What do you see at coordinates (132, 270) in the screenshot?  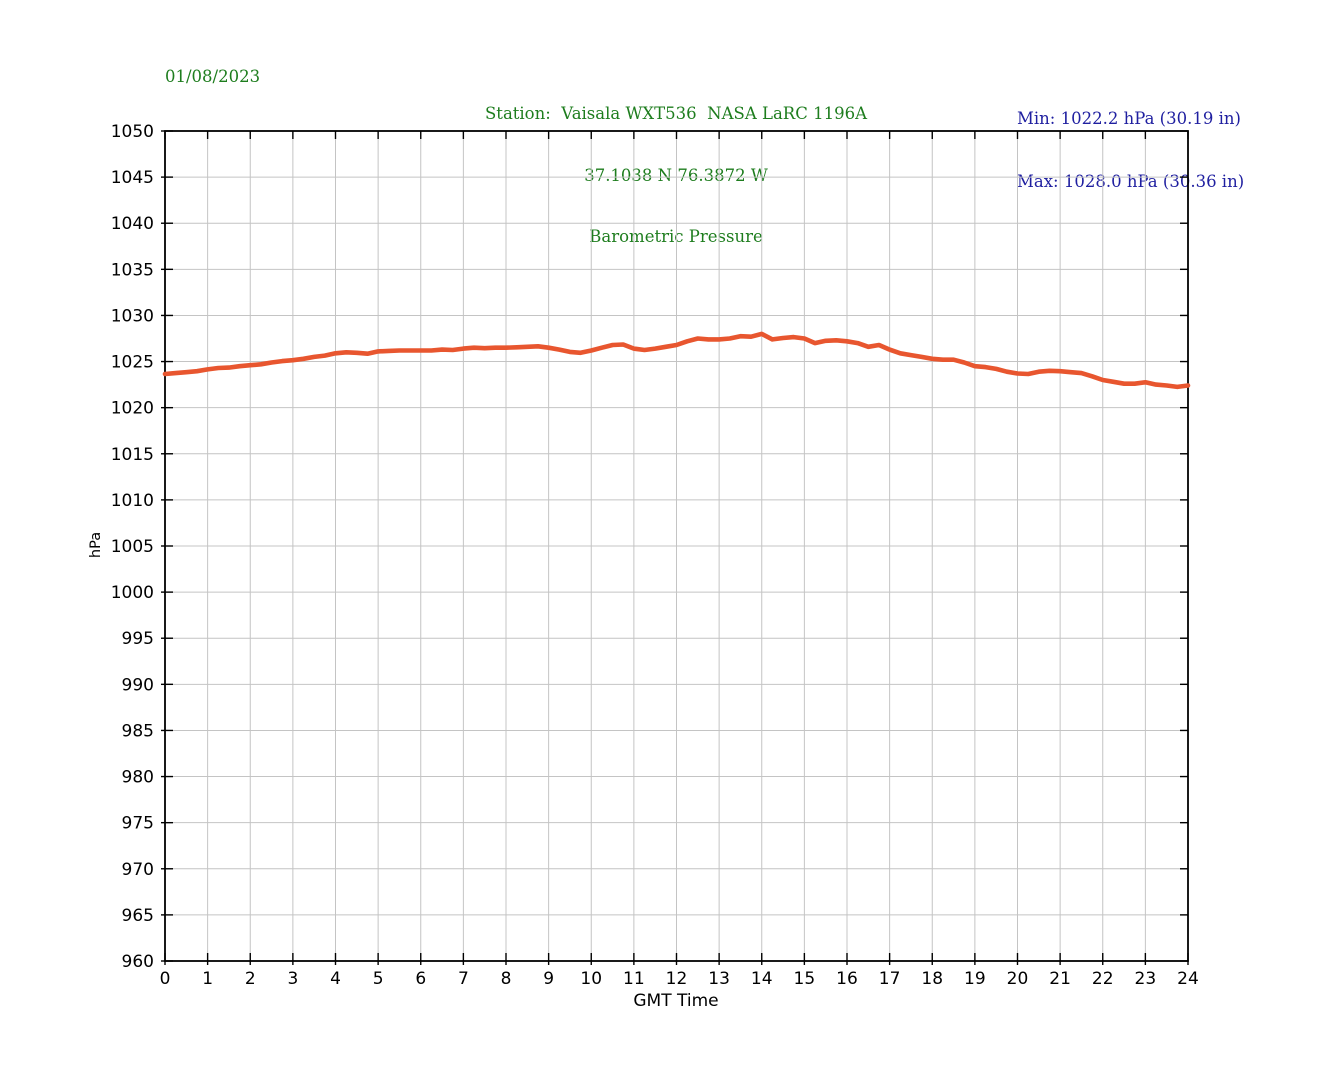 I see `y-tick-label: 1035` at bounding box center [132, 270].